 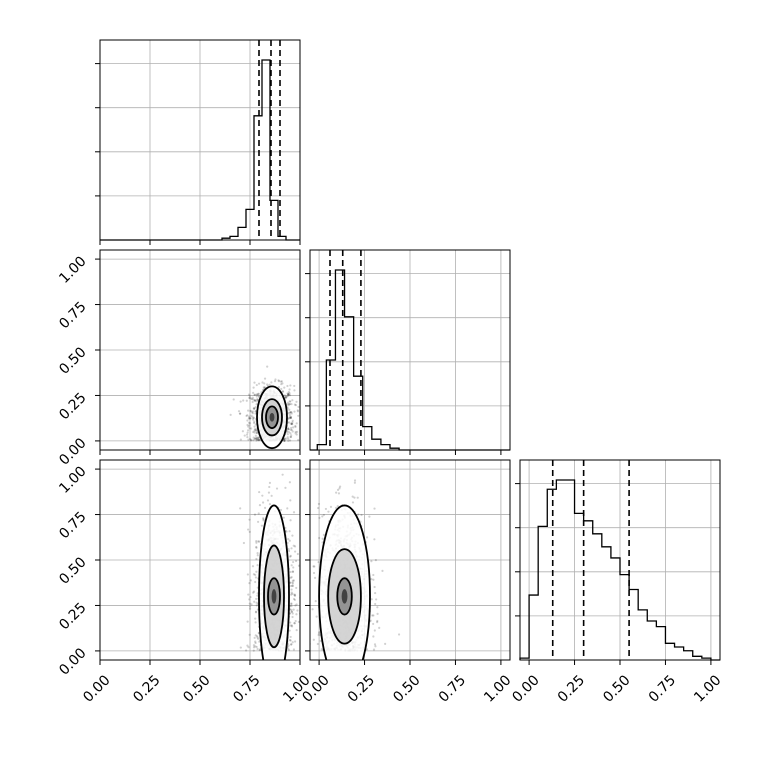 I want to click on y-tick-label: 0.75, so click(x=72, y=315).